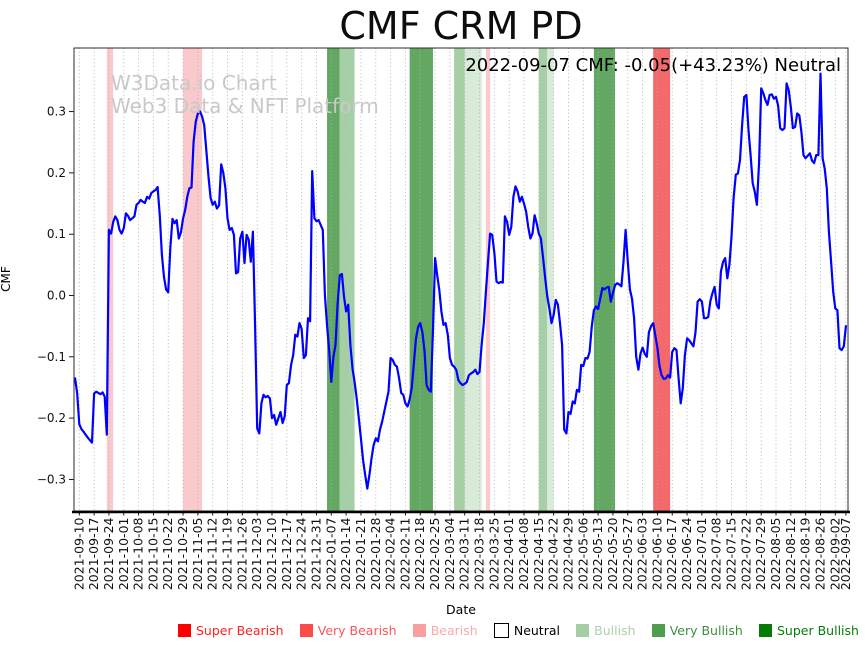 The height and width of the screenshot is (646, 867). Describe the element at coordinates (461, 26) in the screenshot. I see `chart-title: CMF CRM PD` at that location.